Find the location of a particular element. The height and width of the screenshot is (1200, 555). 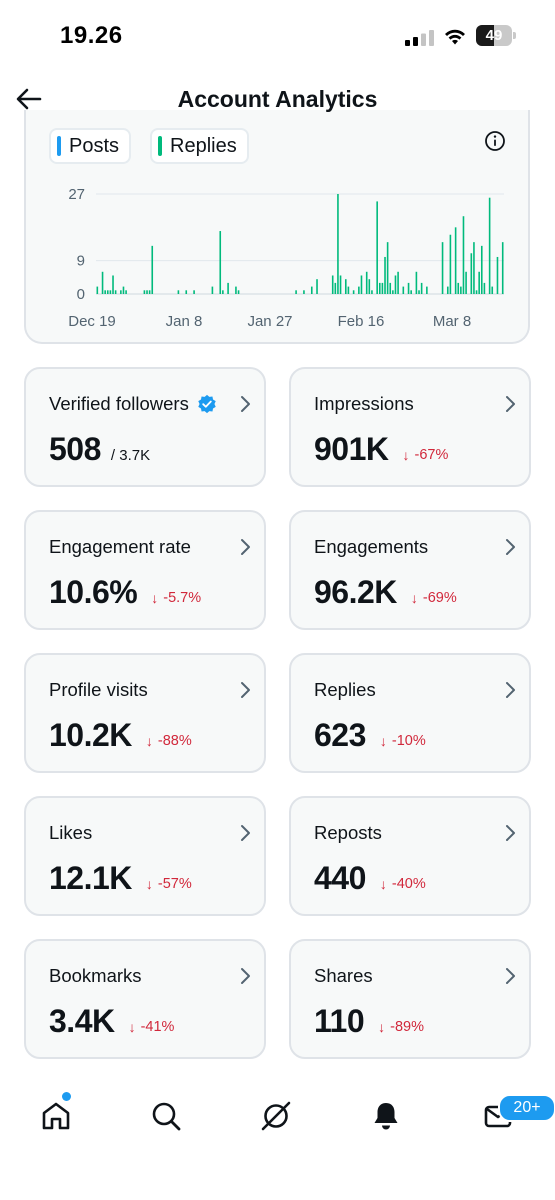

metric-card-engagements: Engagements 96.2K ↓ -69% is located at coordinates (410, 570).